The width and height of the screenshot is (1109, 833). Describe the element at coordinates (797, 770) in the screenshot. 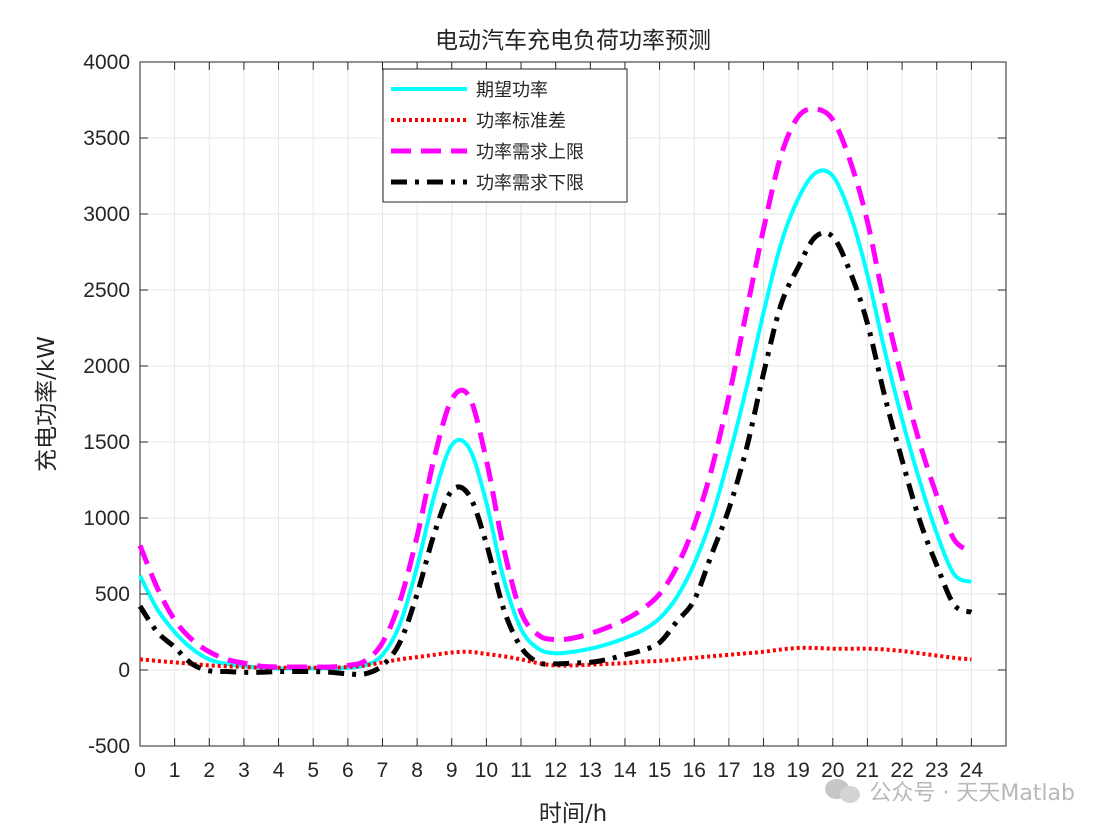

I see `x-tick-label: 19` at that location.